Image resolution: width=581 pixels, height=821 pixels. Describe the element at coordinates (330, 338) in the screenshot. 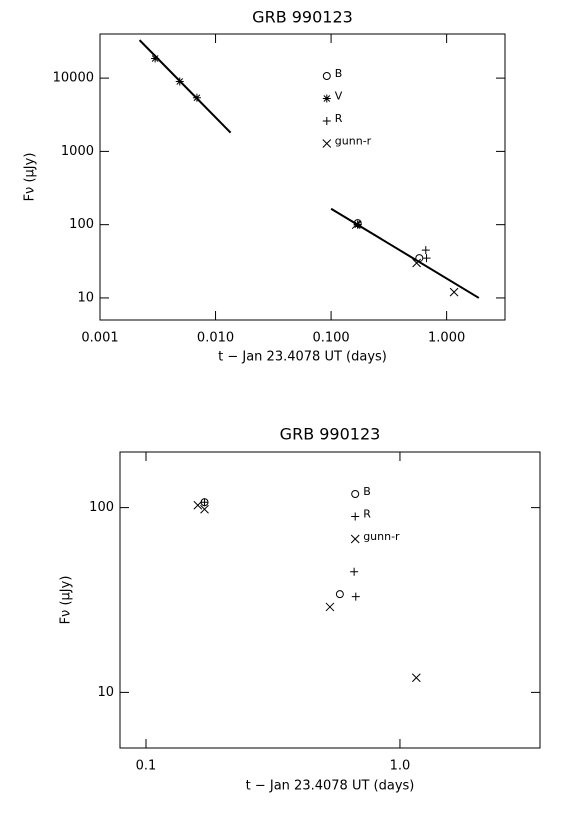

I see `x-tick-label: 0.100` at that location.